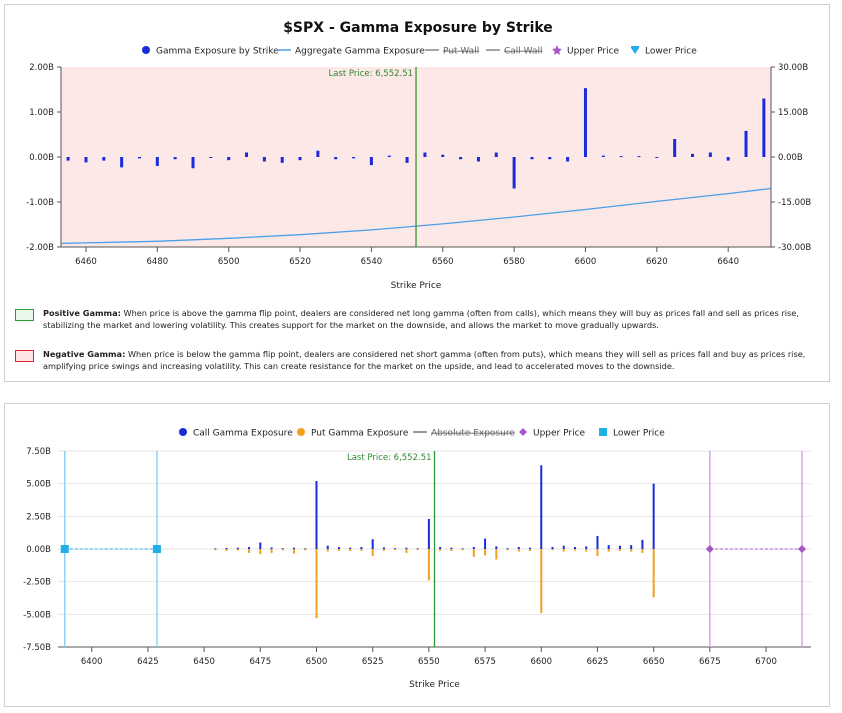  Describe the element at coordinates (793, 68) in the screenshot. I see `y2-tick-label: 30.00B` at that location.